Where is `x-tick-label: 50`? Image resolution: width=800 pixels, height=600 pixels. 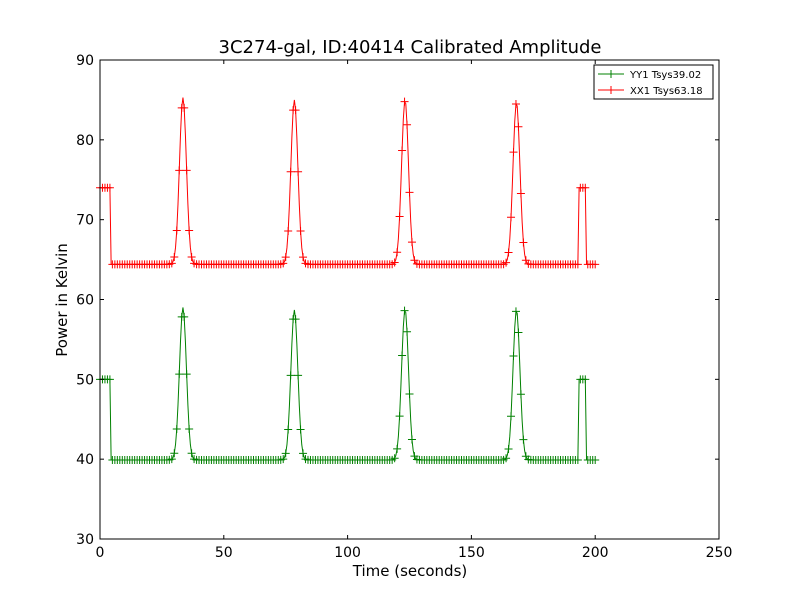
x-tick-label: 50 is located at coordinates (224, 553).